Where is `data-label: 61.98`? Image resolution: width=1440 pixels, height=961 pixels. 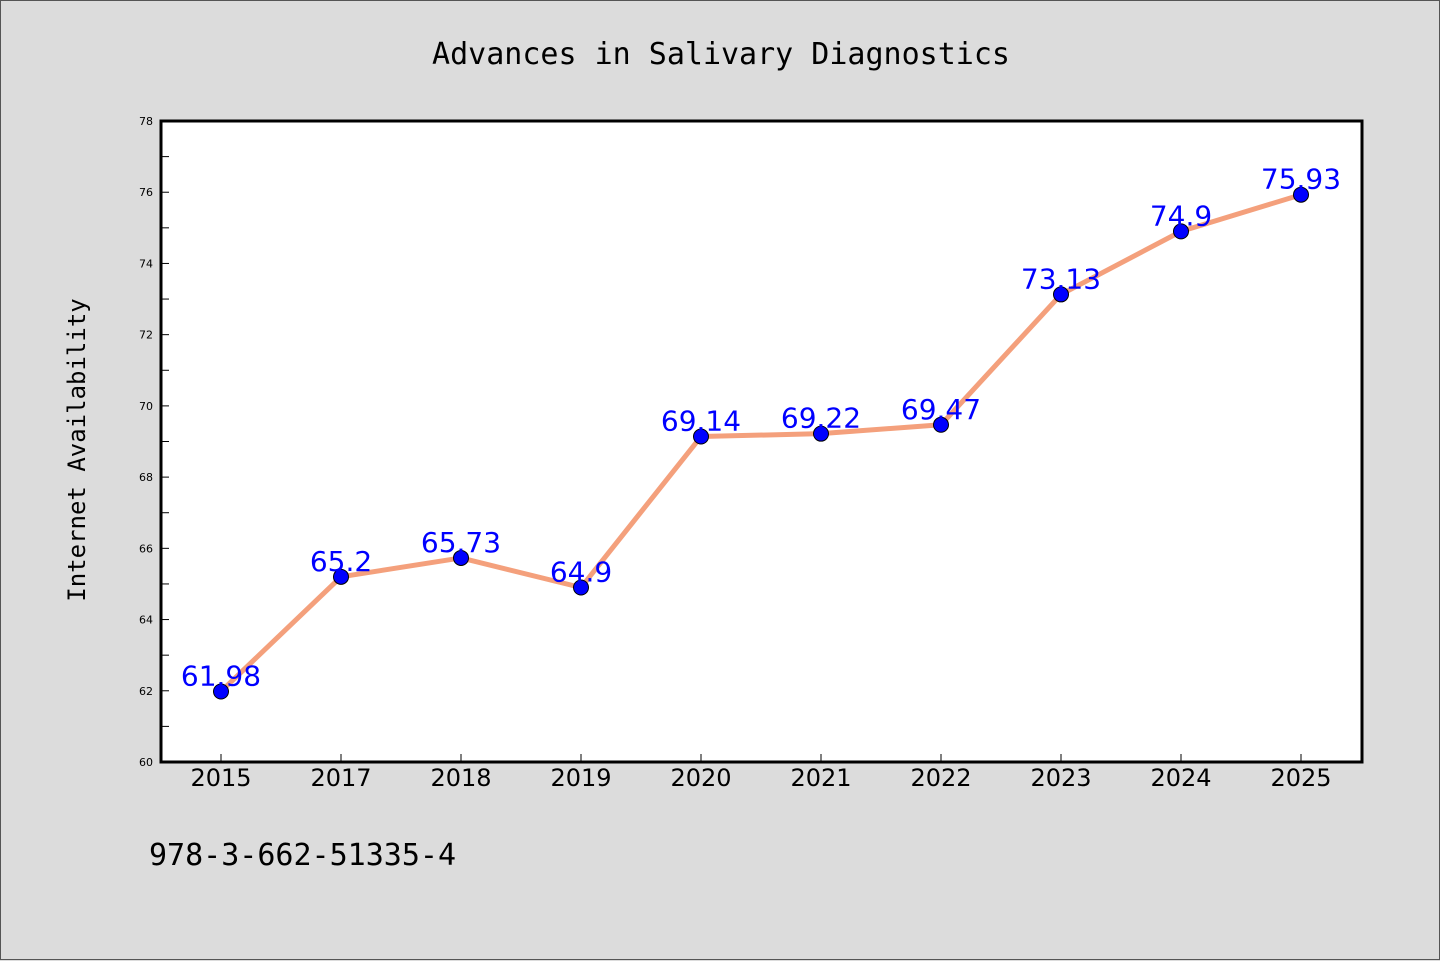 data-label: 61.98 is located at coordinates (221, 675).